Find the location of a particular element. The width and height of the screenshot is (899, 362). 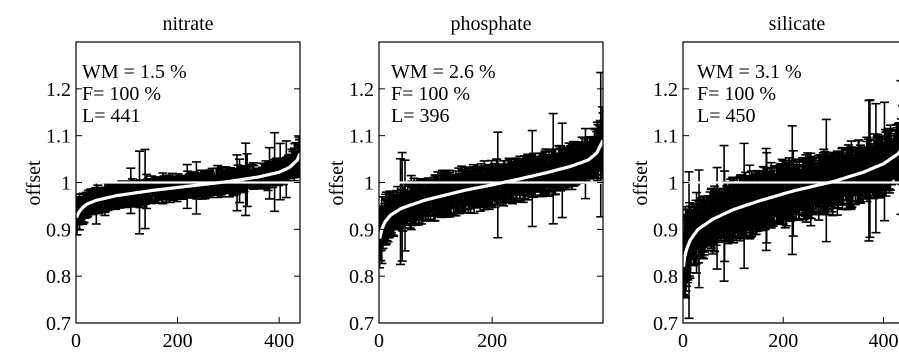

annotation-wm: WM = 2.6 % is located at coordinates (443, 72).